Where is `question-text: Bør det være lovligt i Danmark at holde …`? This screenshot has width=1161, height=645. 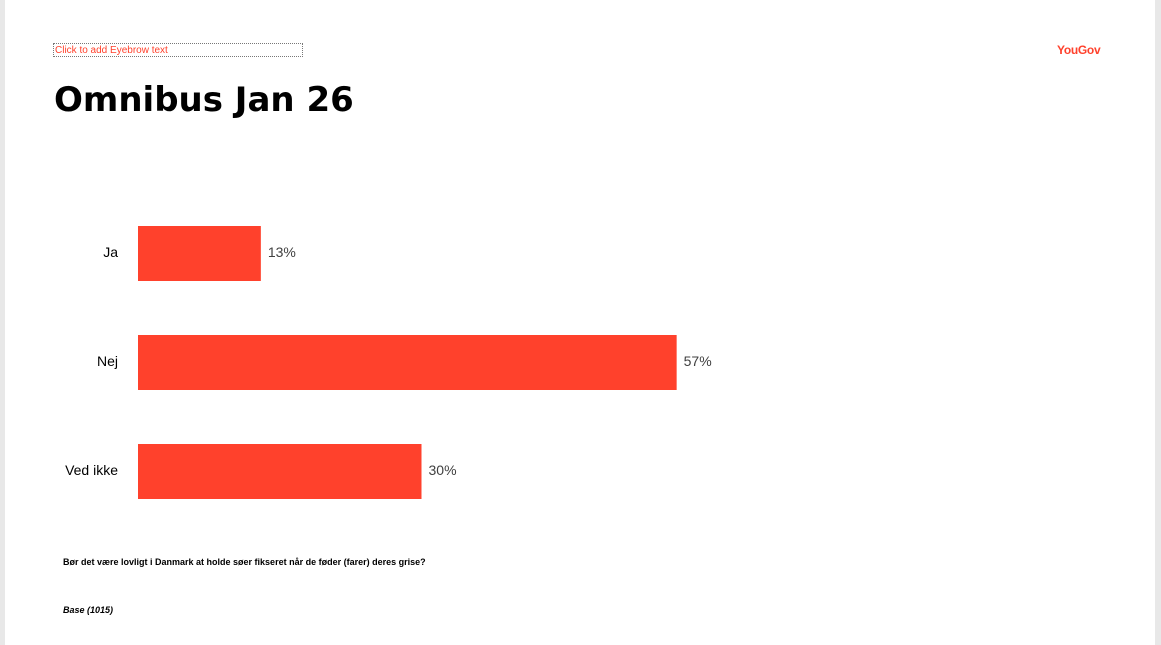 question-text: Bør det være lovligt i Danmark at holde … is located at coordinates (244, 562).